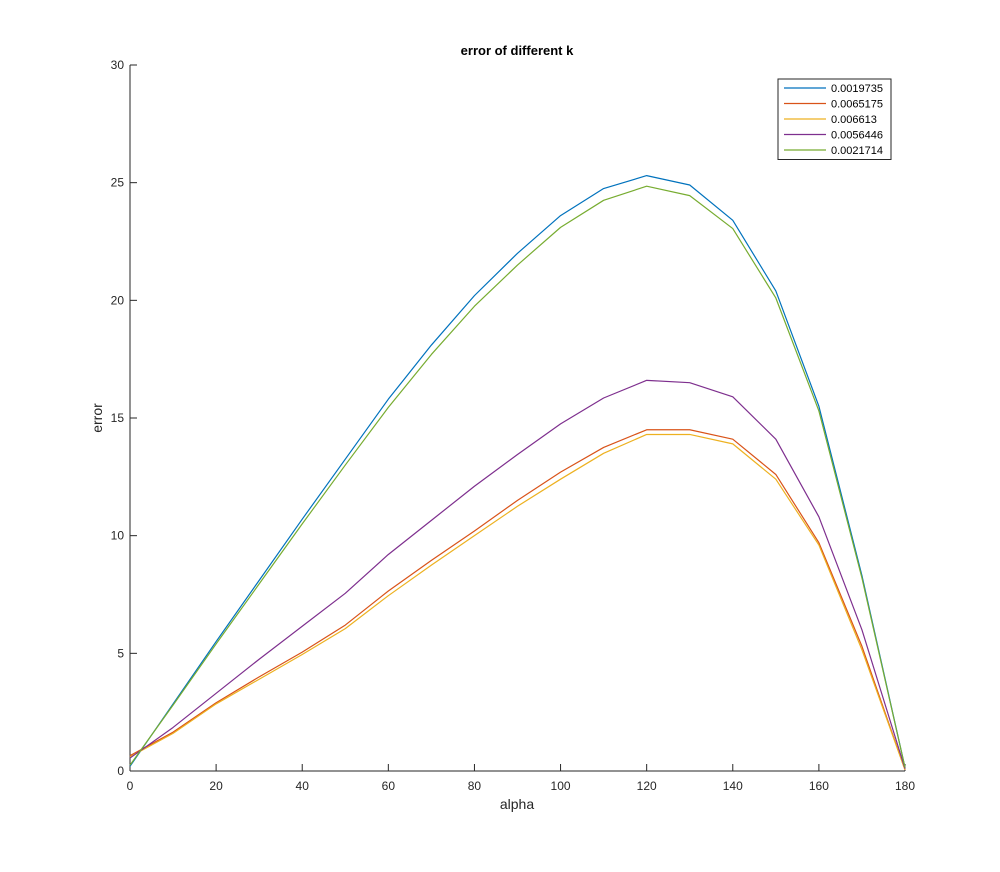 This screenshot has height=872, width=1000. I want to click on y-tick-label: 25, so click(118, 183).